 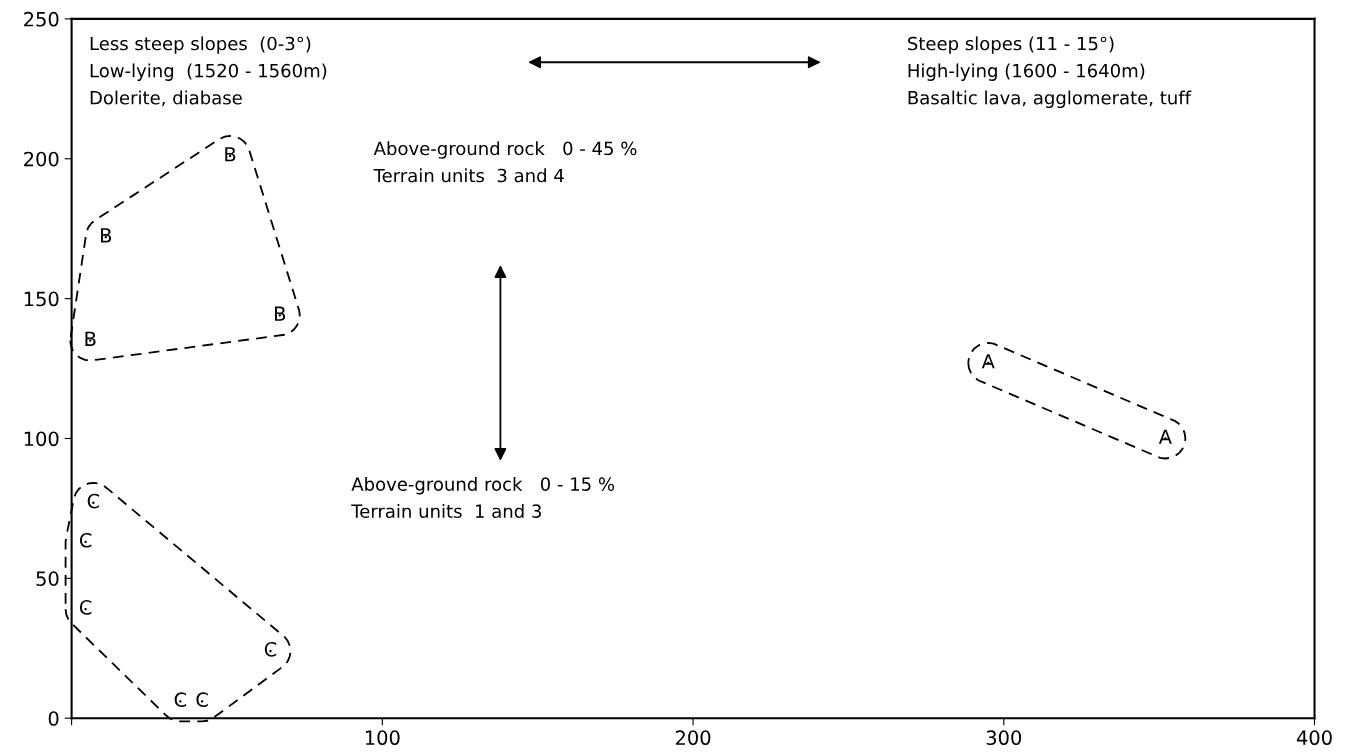 What do you see at coordinates (382, 738) in the screenshot?
I see `x-tick-label: 100` at bounding box center [382, 738].